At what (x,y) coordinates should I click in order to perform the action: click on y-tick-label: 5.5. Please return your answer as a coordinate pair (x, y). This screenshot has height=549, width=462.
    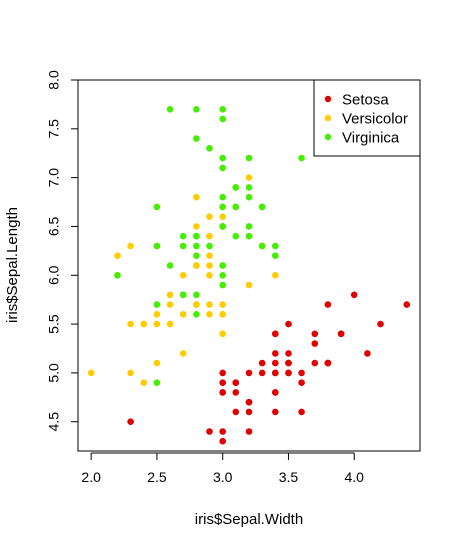
    Looking at the image, I should click on (54, 324).